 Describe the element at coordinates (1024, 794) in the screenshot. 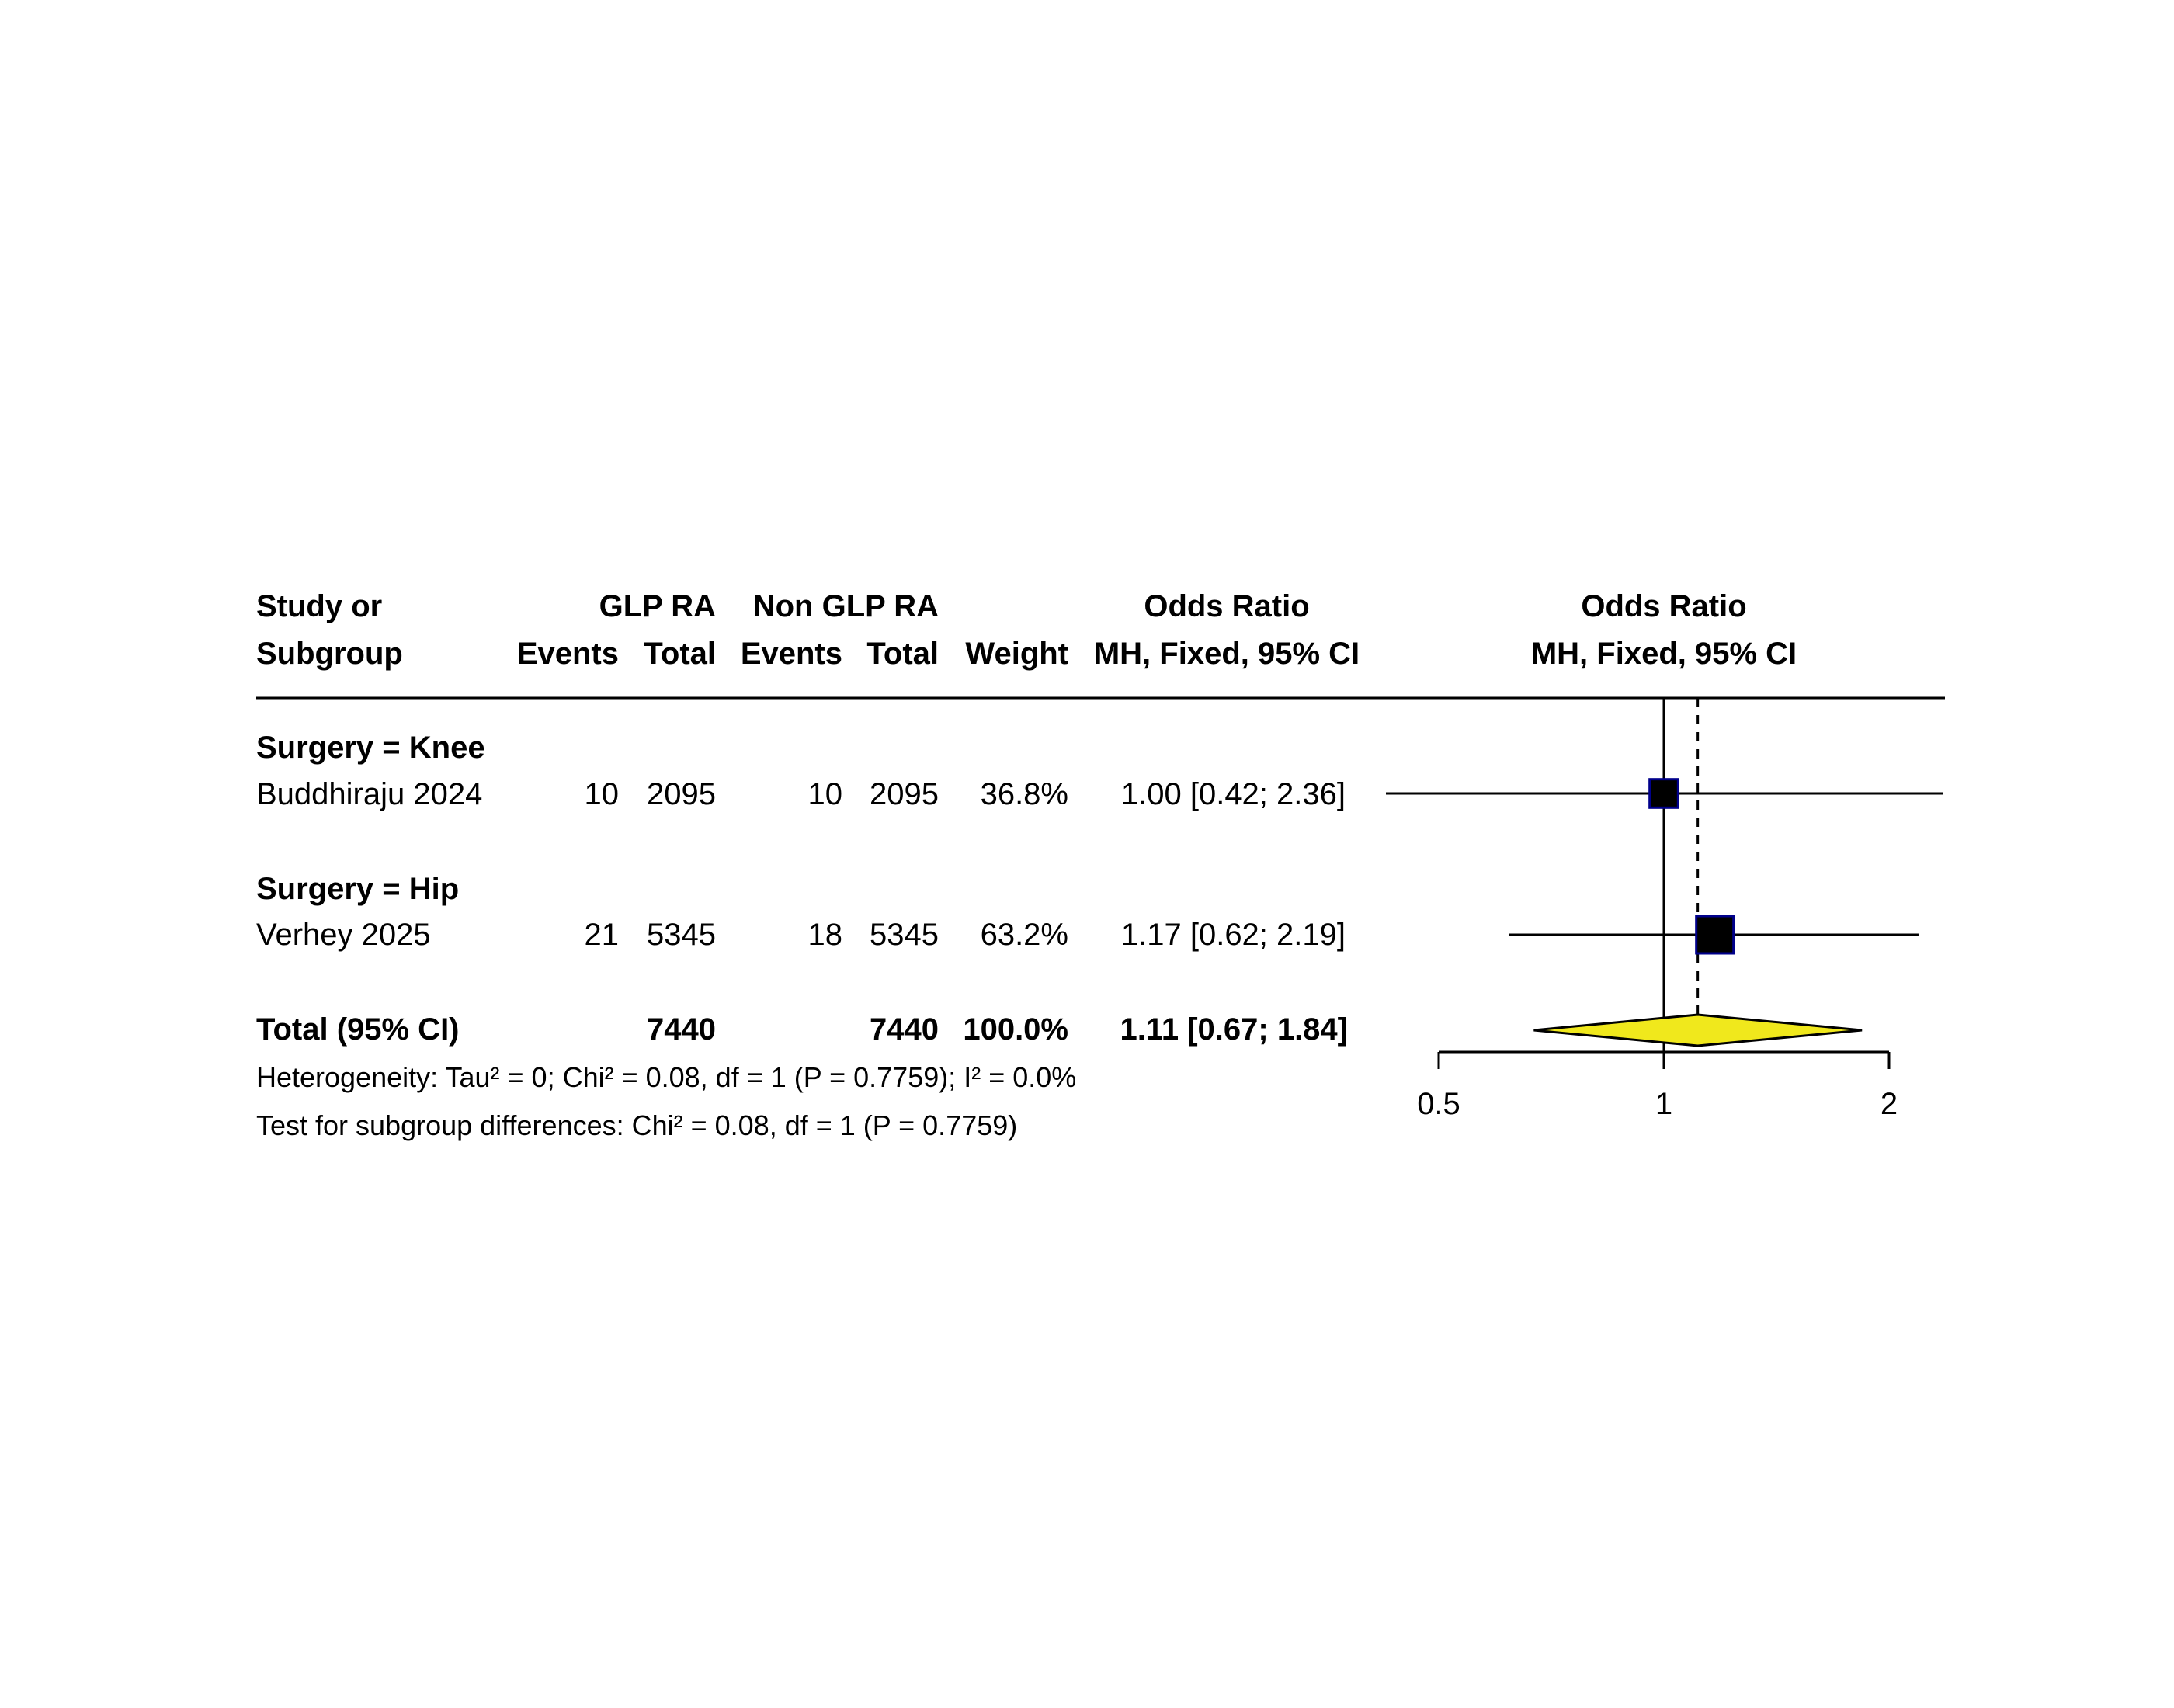

I see `weight-cell: 36.8%` at that location.